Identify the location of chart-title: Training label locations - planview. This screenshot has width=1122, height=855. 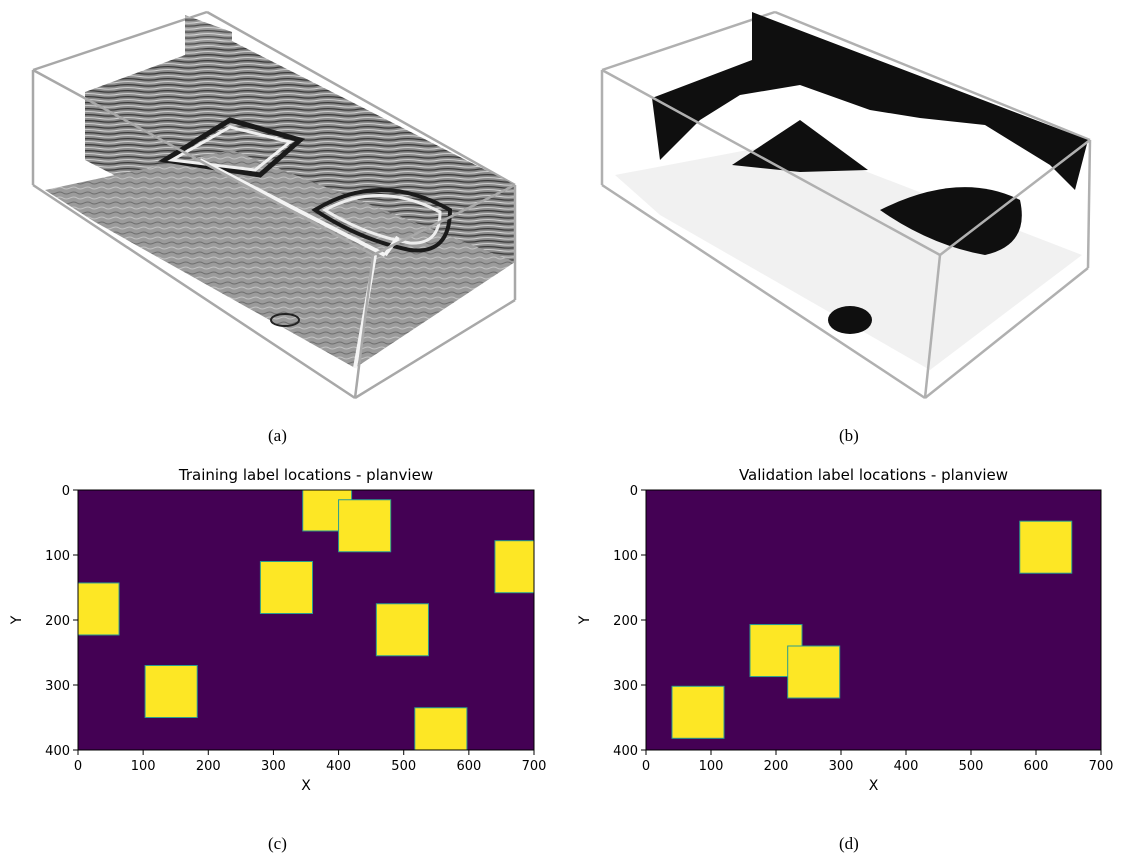
(305, 475).